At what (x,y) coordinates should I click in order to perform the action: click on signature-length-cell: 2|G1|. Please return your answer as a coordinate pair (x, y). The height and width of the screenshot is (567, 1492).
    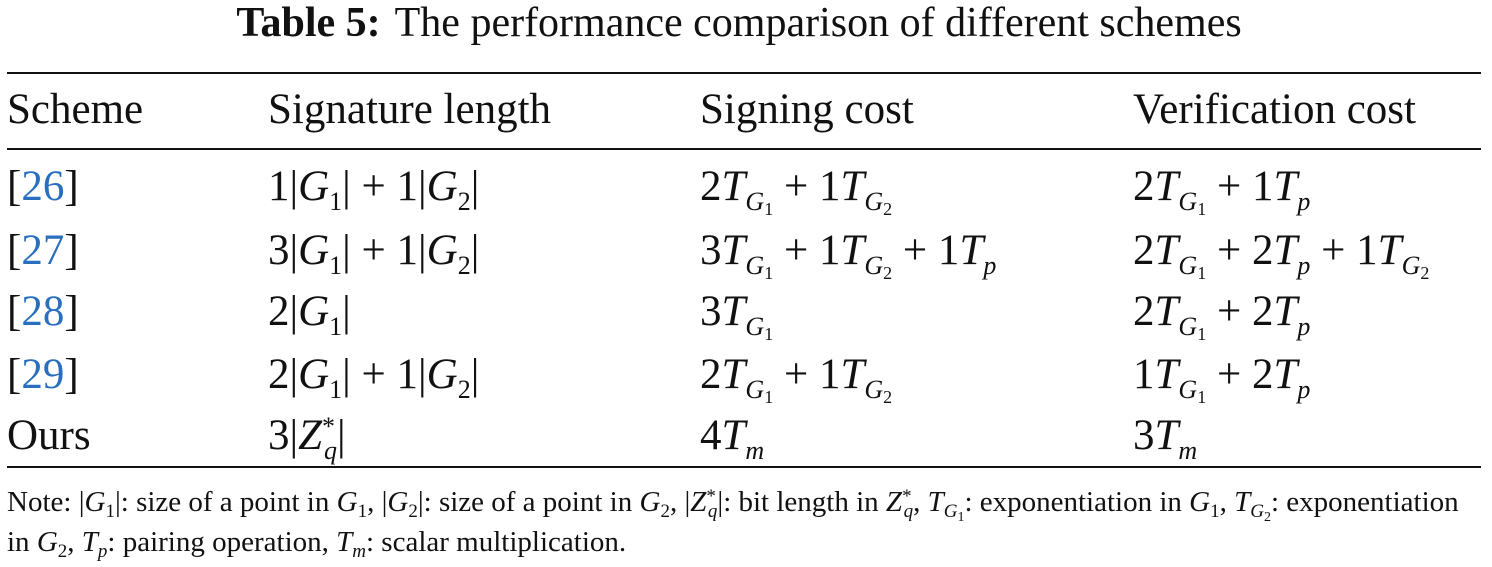
    Looking at the image, I should click on (309, 314).